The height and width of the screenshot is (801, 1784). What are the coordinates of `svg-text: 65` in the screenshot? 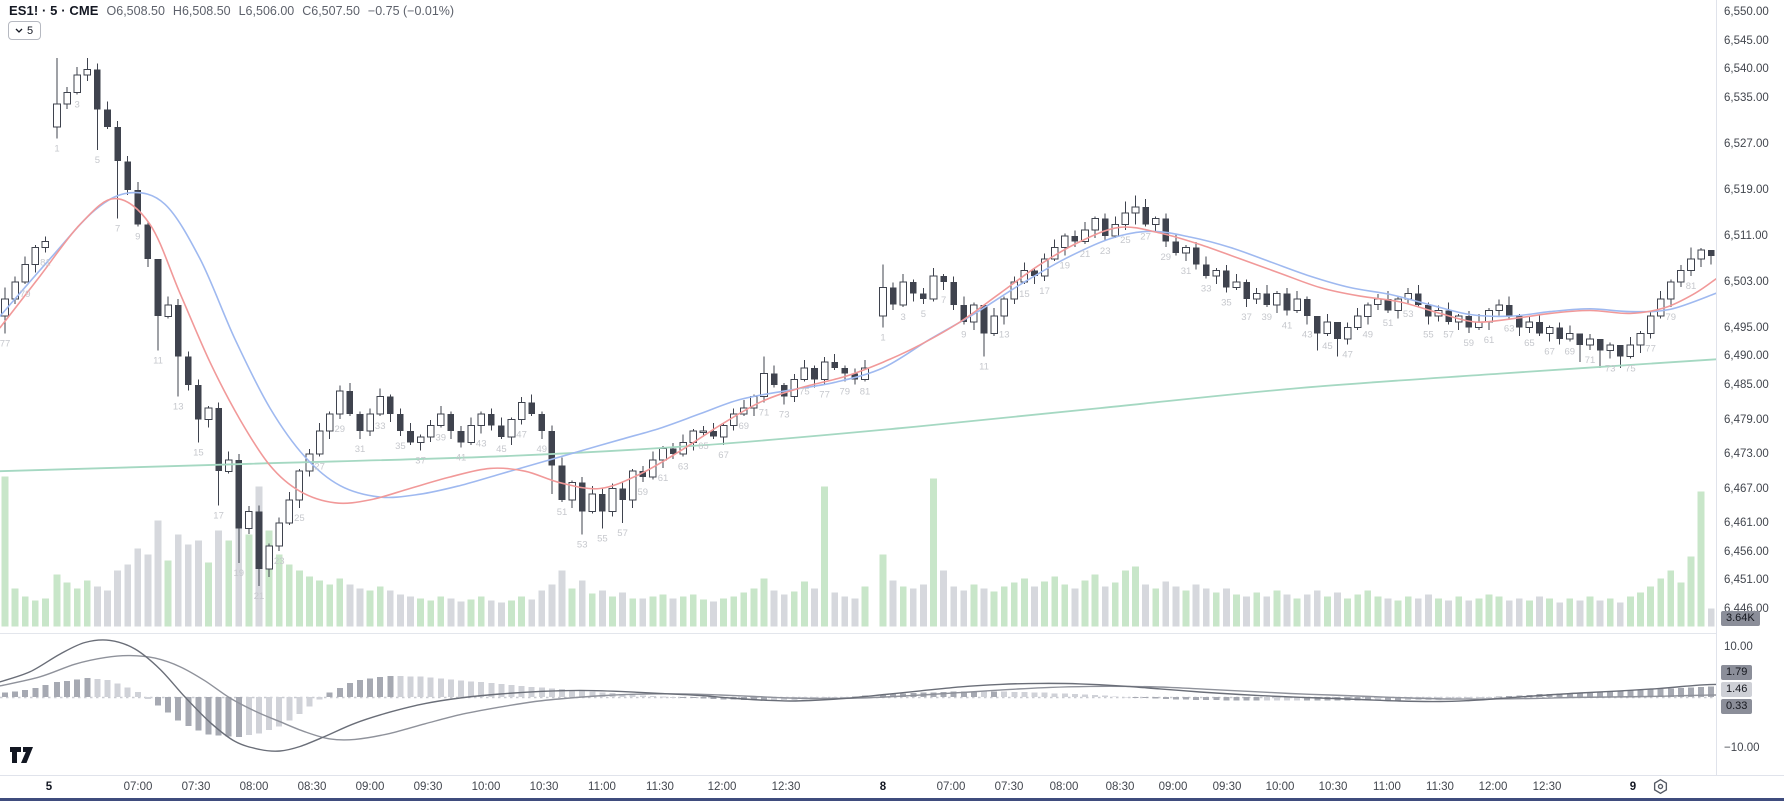 It's located at (1529, 343).